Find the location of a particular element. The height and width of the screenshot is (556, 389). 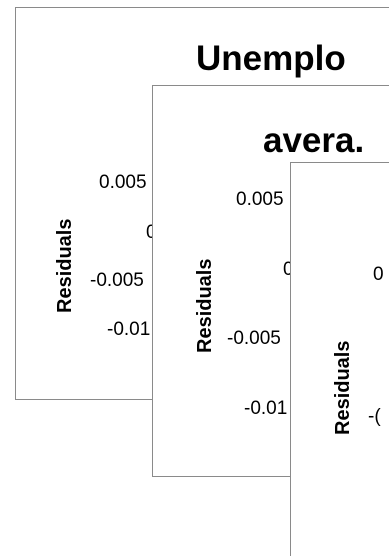

chart-title-2: avera. is located at coordinates (314, 140).